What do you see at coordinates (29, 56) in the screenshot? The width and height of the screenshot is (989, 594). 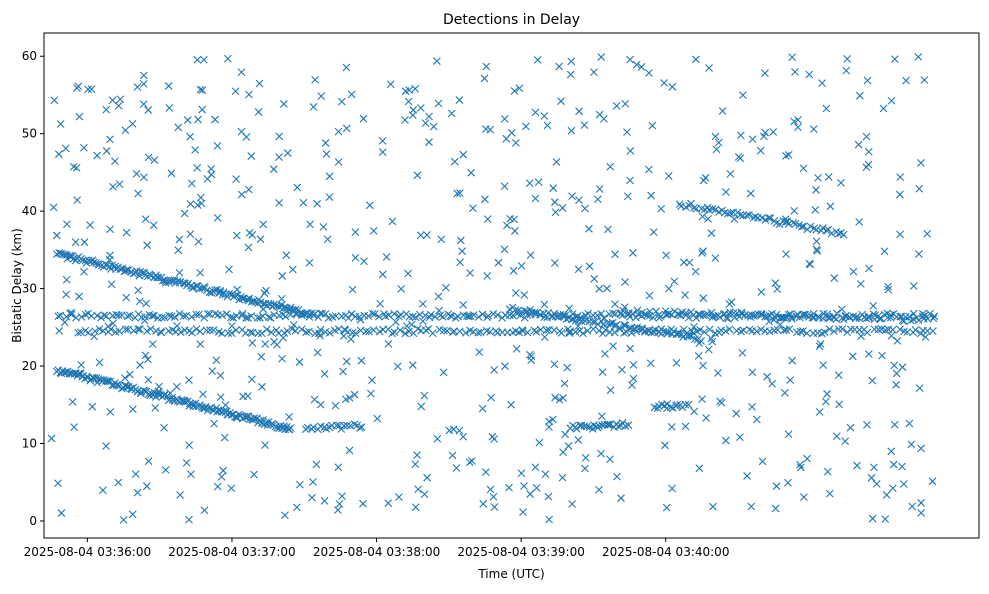 I see `y-tick-label: 60` at bounding box center [29, 56].